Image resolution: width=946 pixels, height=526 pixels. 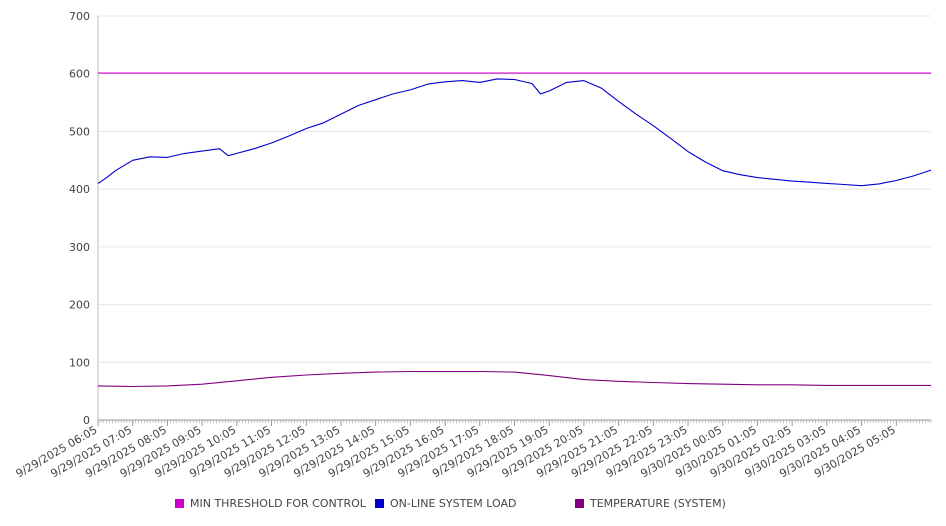 I want to click on legend-swatch-min-threshold, so click(x=179, y=503).